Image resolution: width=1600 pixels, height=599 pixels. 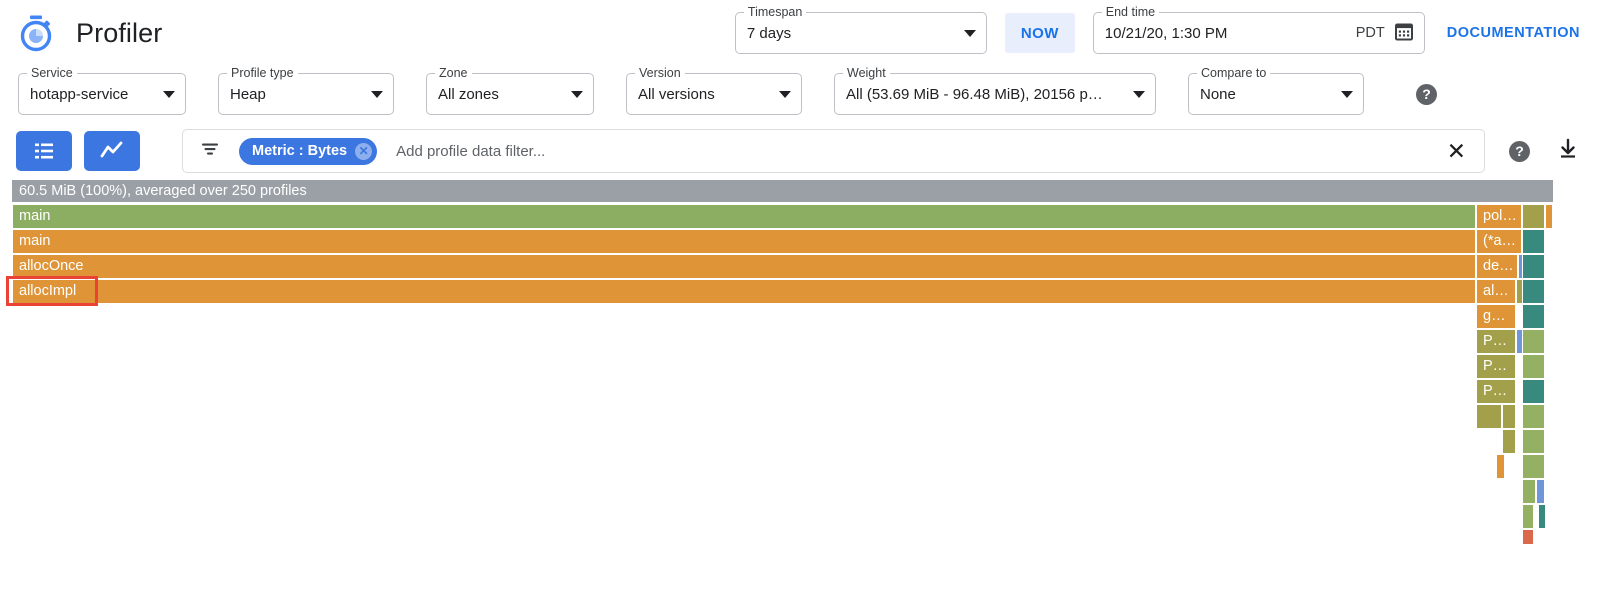 I want to click on stopwatch-icon, so click(x=36, y=33).